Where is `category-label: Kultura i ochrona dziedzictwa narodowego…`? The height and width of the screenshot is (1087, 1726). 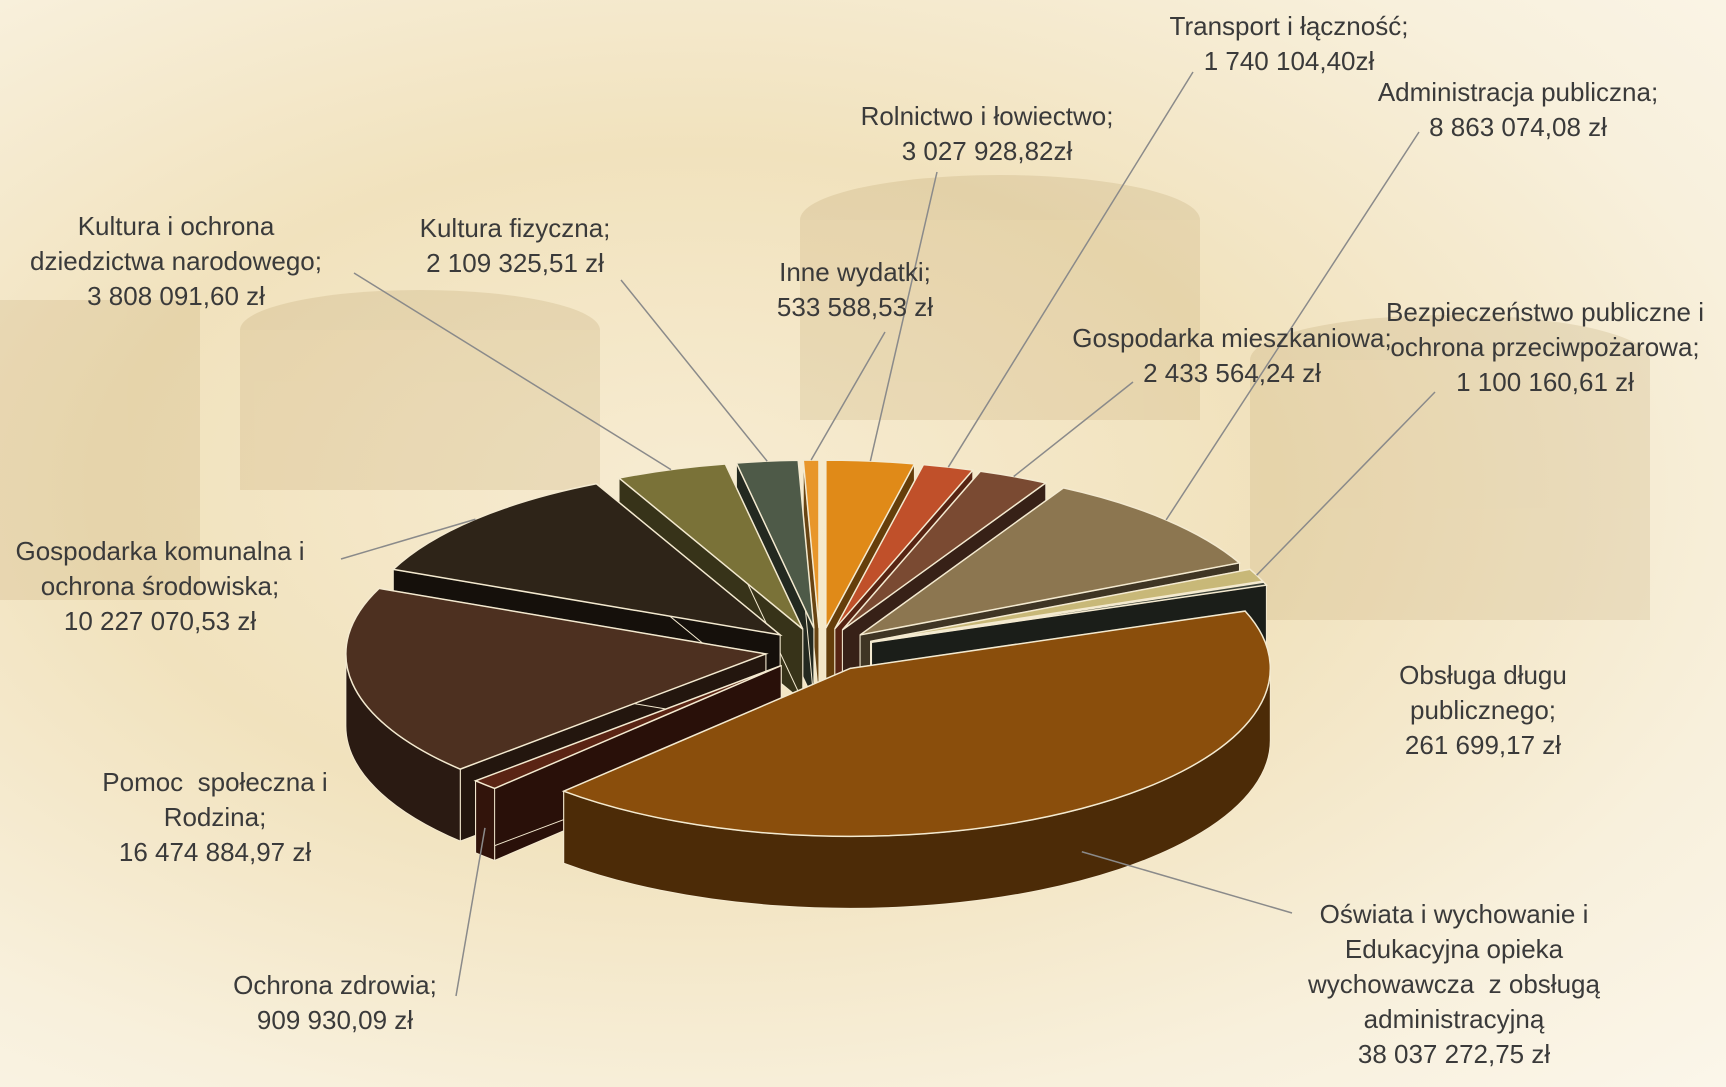 category-label: Kultura i ochrona dziedzictwa narodowego… is located at coordinates (176, 243).